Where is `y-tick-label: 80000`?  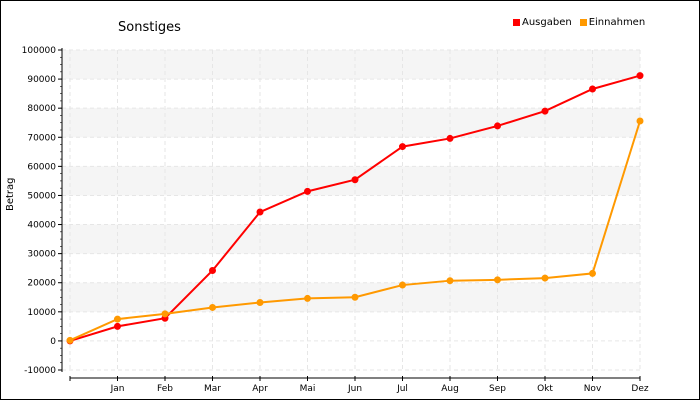 y-tick-label: 80000 is located at coordinates (41, 109).